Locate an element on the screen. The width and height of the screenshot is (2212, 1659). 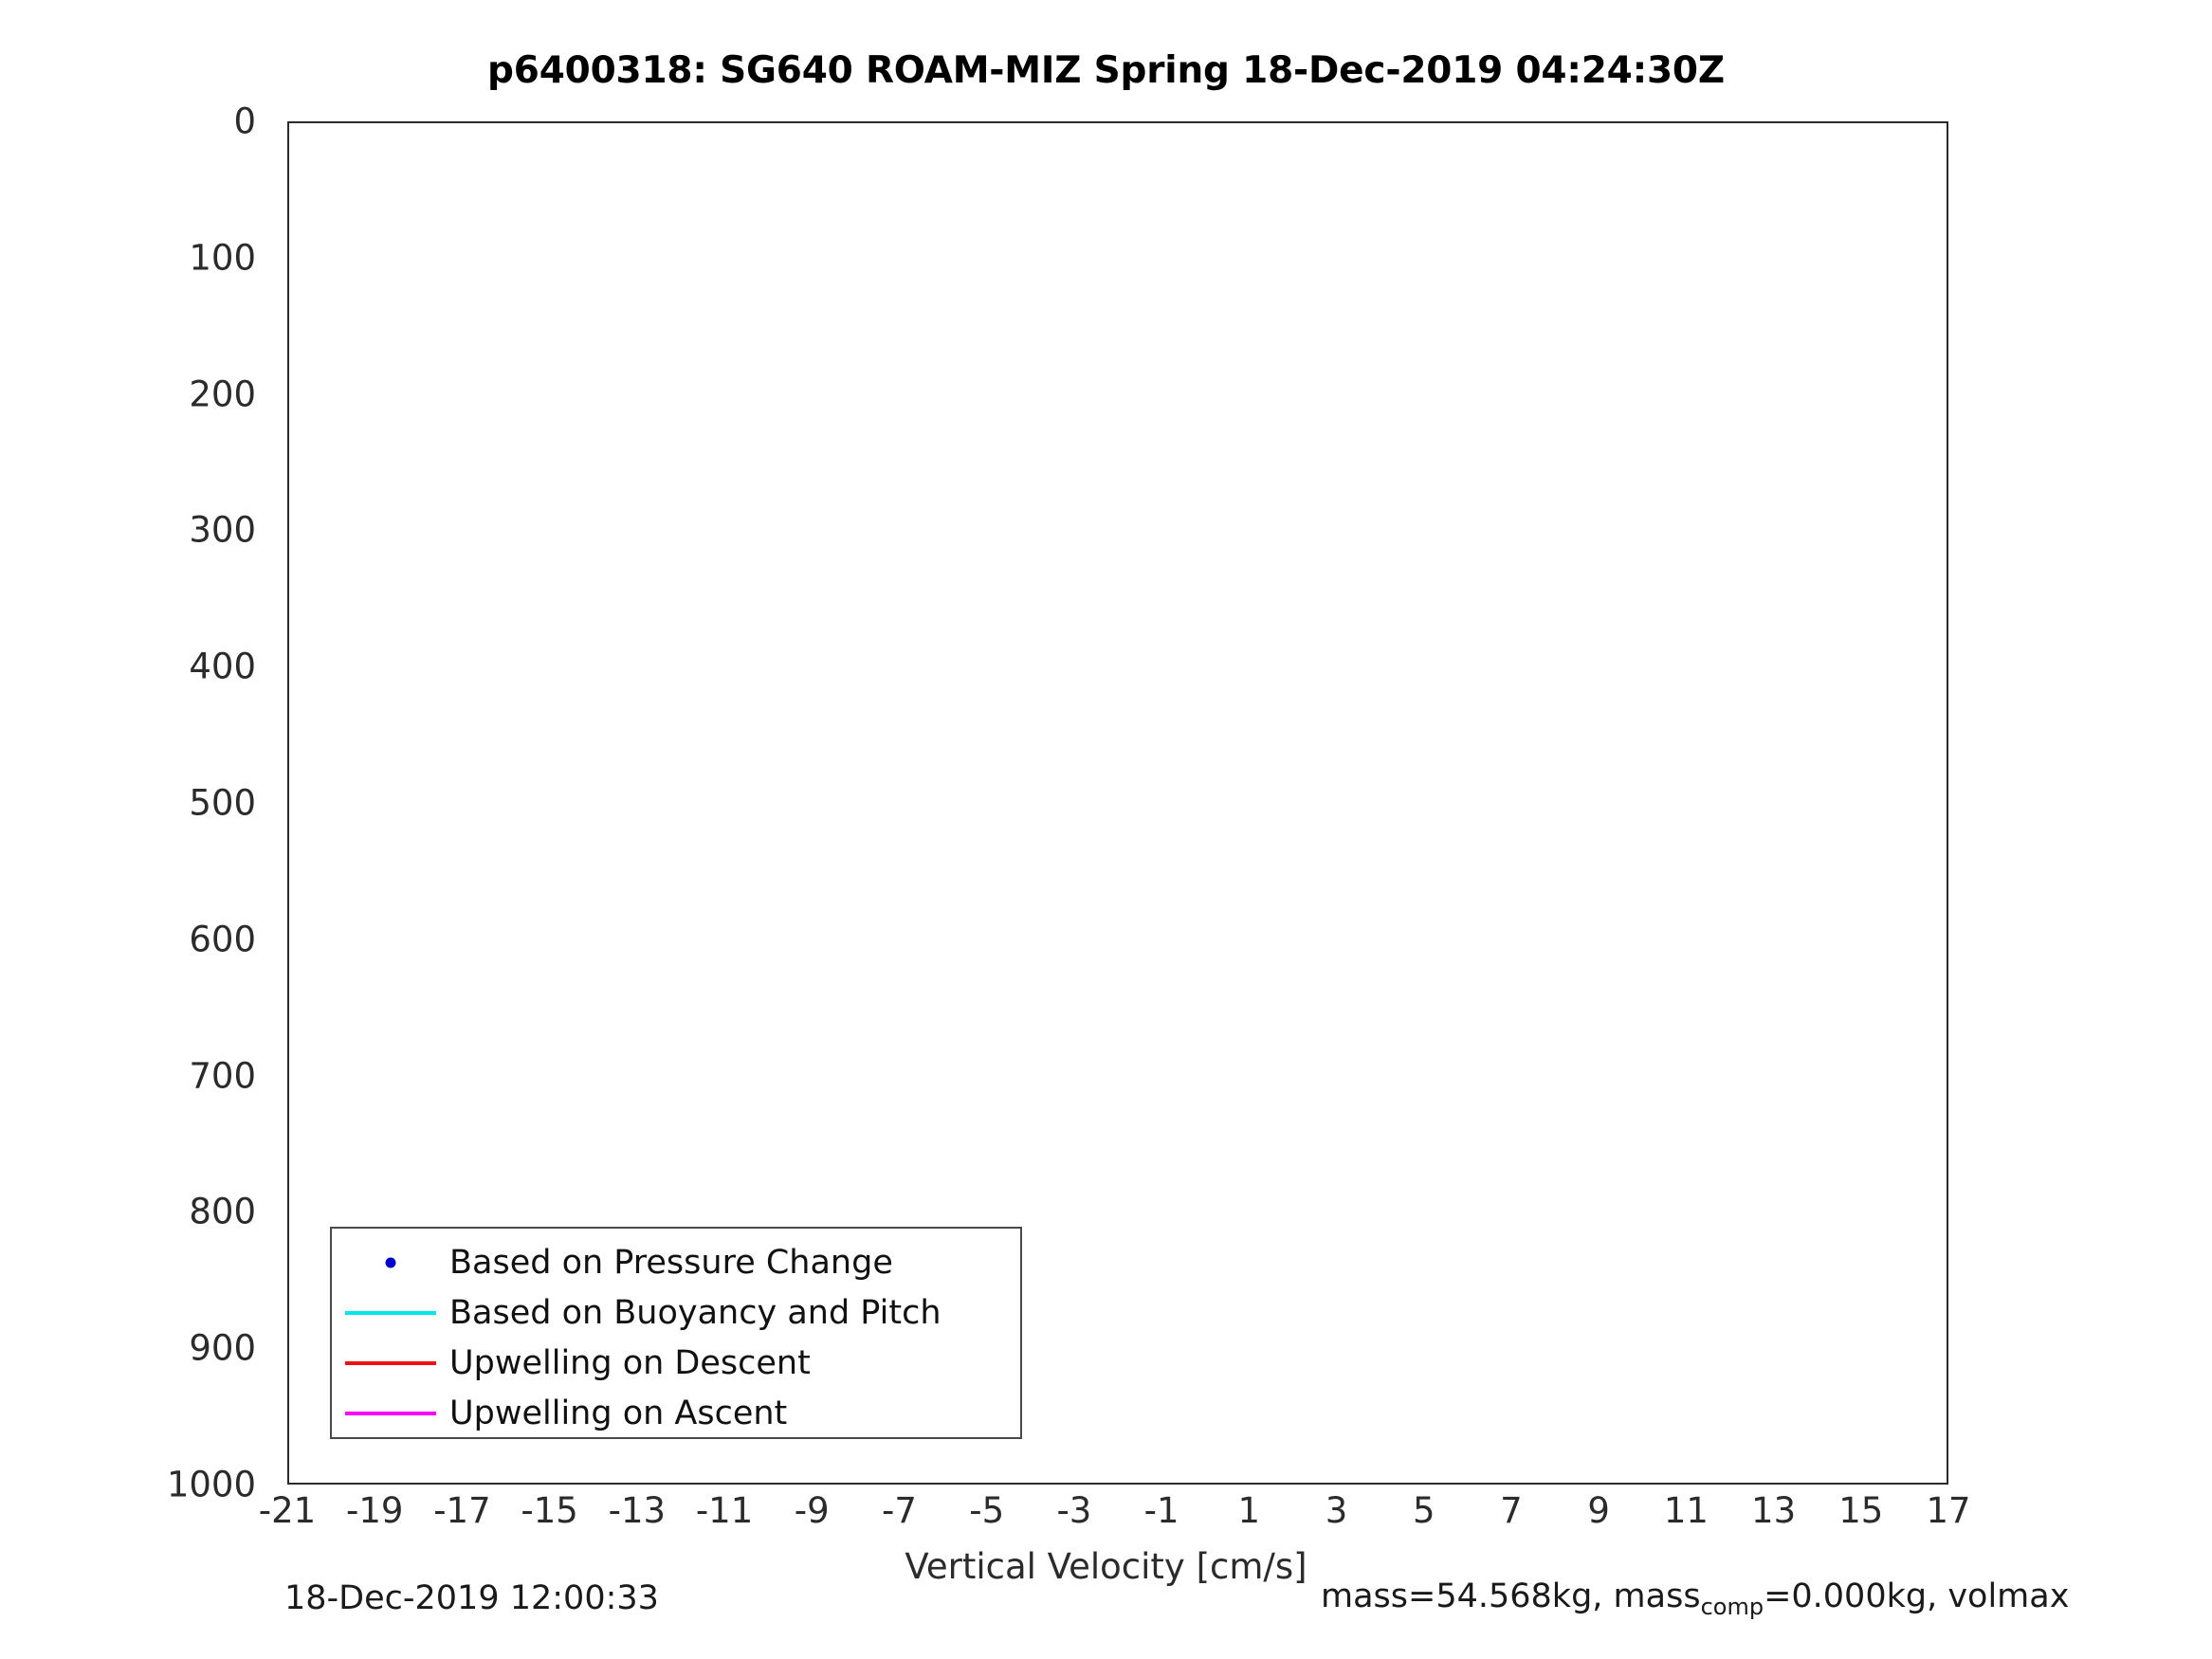
legend-item-label: Upwelling on Ascent is located at coordinates (618, 1413).